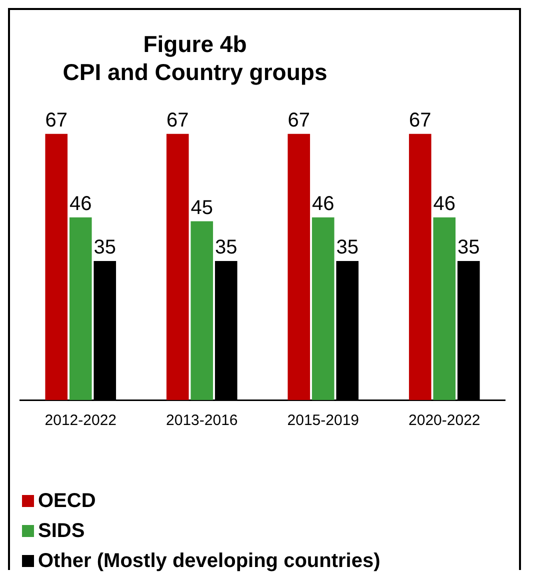 Image resolution: width=541 pixels, height=578 pixels. What do you see at coordinates (195, 58) in the screenshot?
I see `chart-title: Figure 4b CPI and Country groups` at bounding box center [195, 58].